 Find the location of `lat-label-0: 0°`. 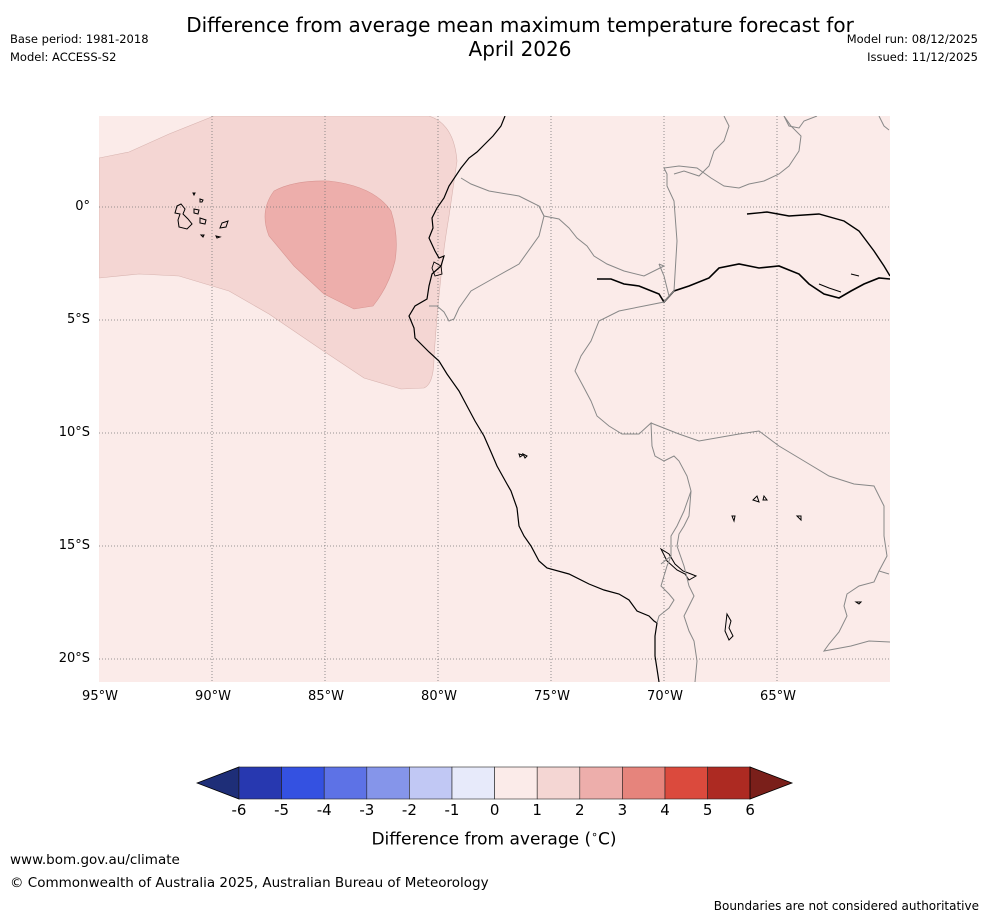

lat-label-0: 0° is located at coordinates (82, 206).